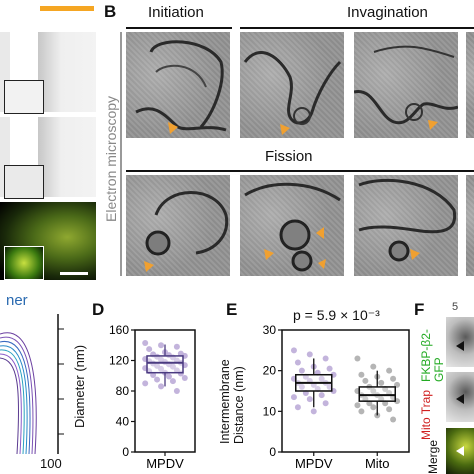 Image resolution: width=474 pixels, height=474 pixels. I want to click on panel-f-row2-label: Mito Trap, so click(426, 414).